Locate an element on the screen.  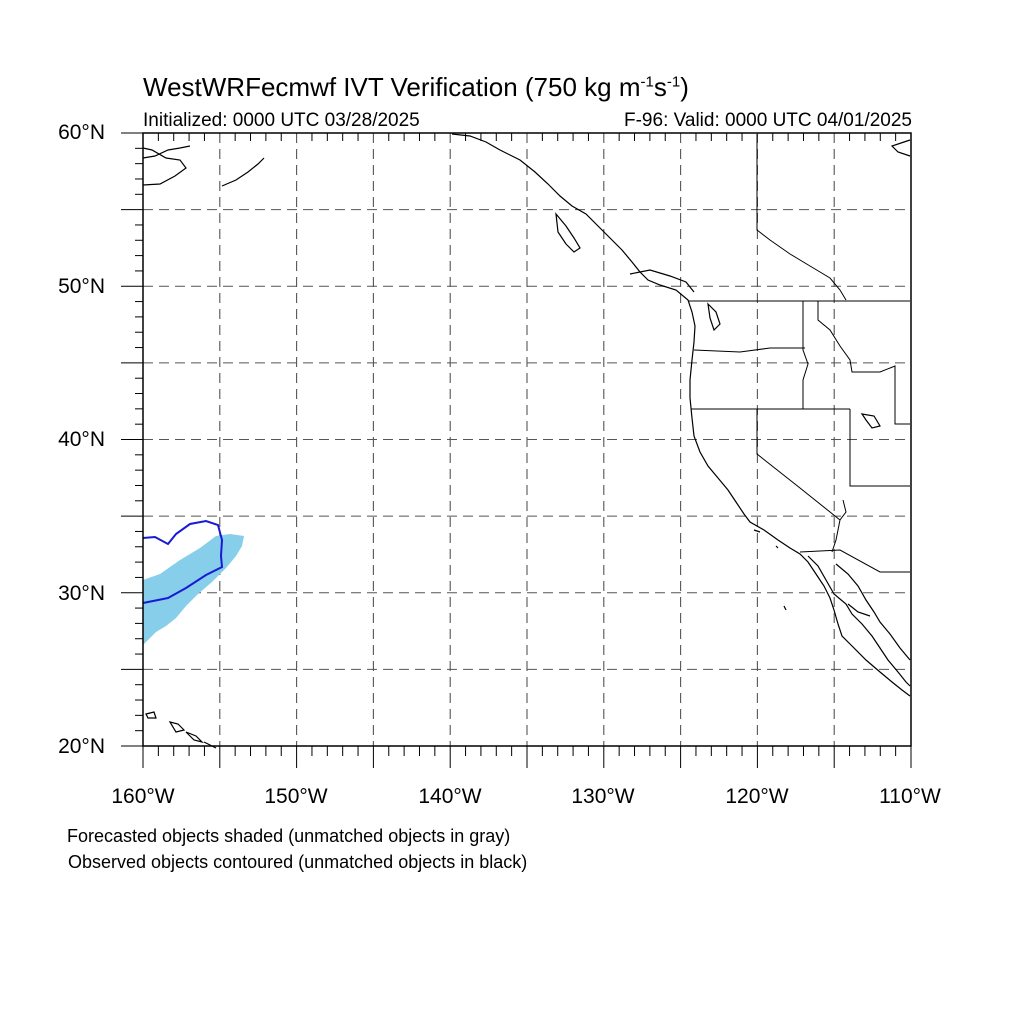
political-borders is located at coordinates (799, 353).